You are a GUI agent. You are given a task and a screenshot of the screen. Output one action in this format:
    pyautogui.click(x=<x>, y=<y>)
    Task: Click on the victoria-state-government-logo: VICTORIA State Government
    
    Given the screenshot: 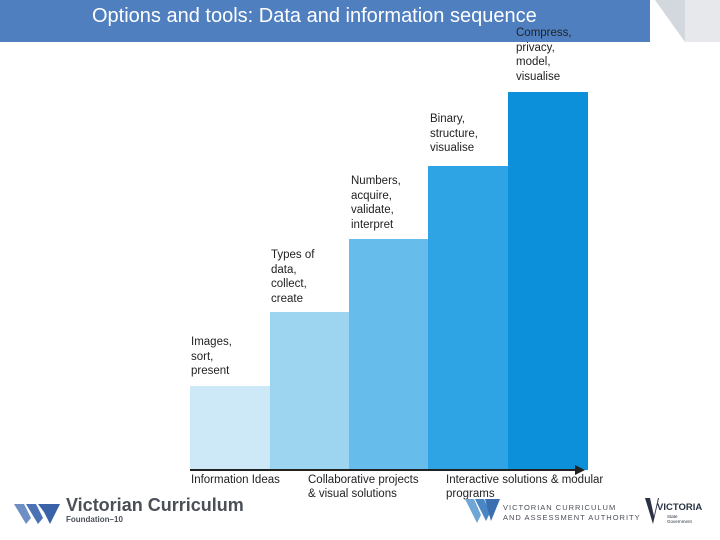 What is the action you would take?
    pyautogui.click(x=676, y=512)
    